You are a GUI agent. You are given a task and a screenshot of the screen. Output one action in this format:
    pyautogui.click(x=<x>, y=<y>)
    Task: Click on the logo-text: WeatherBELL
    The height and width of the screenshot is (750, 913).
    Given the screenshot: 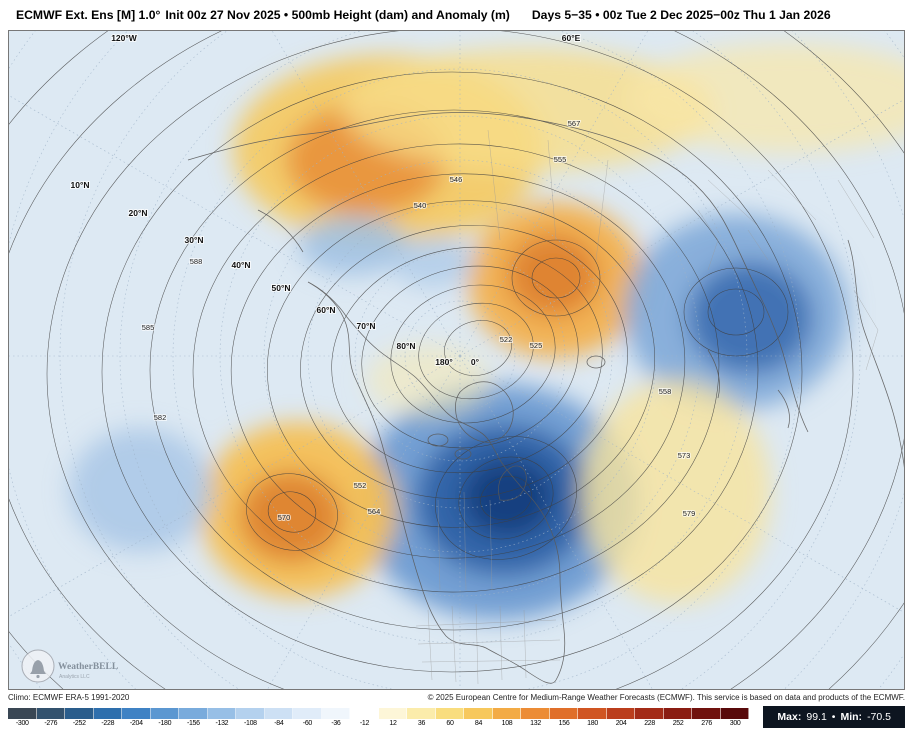 What is the action you would take?
    pyautogui.click(x=88, y=667)
    